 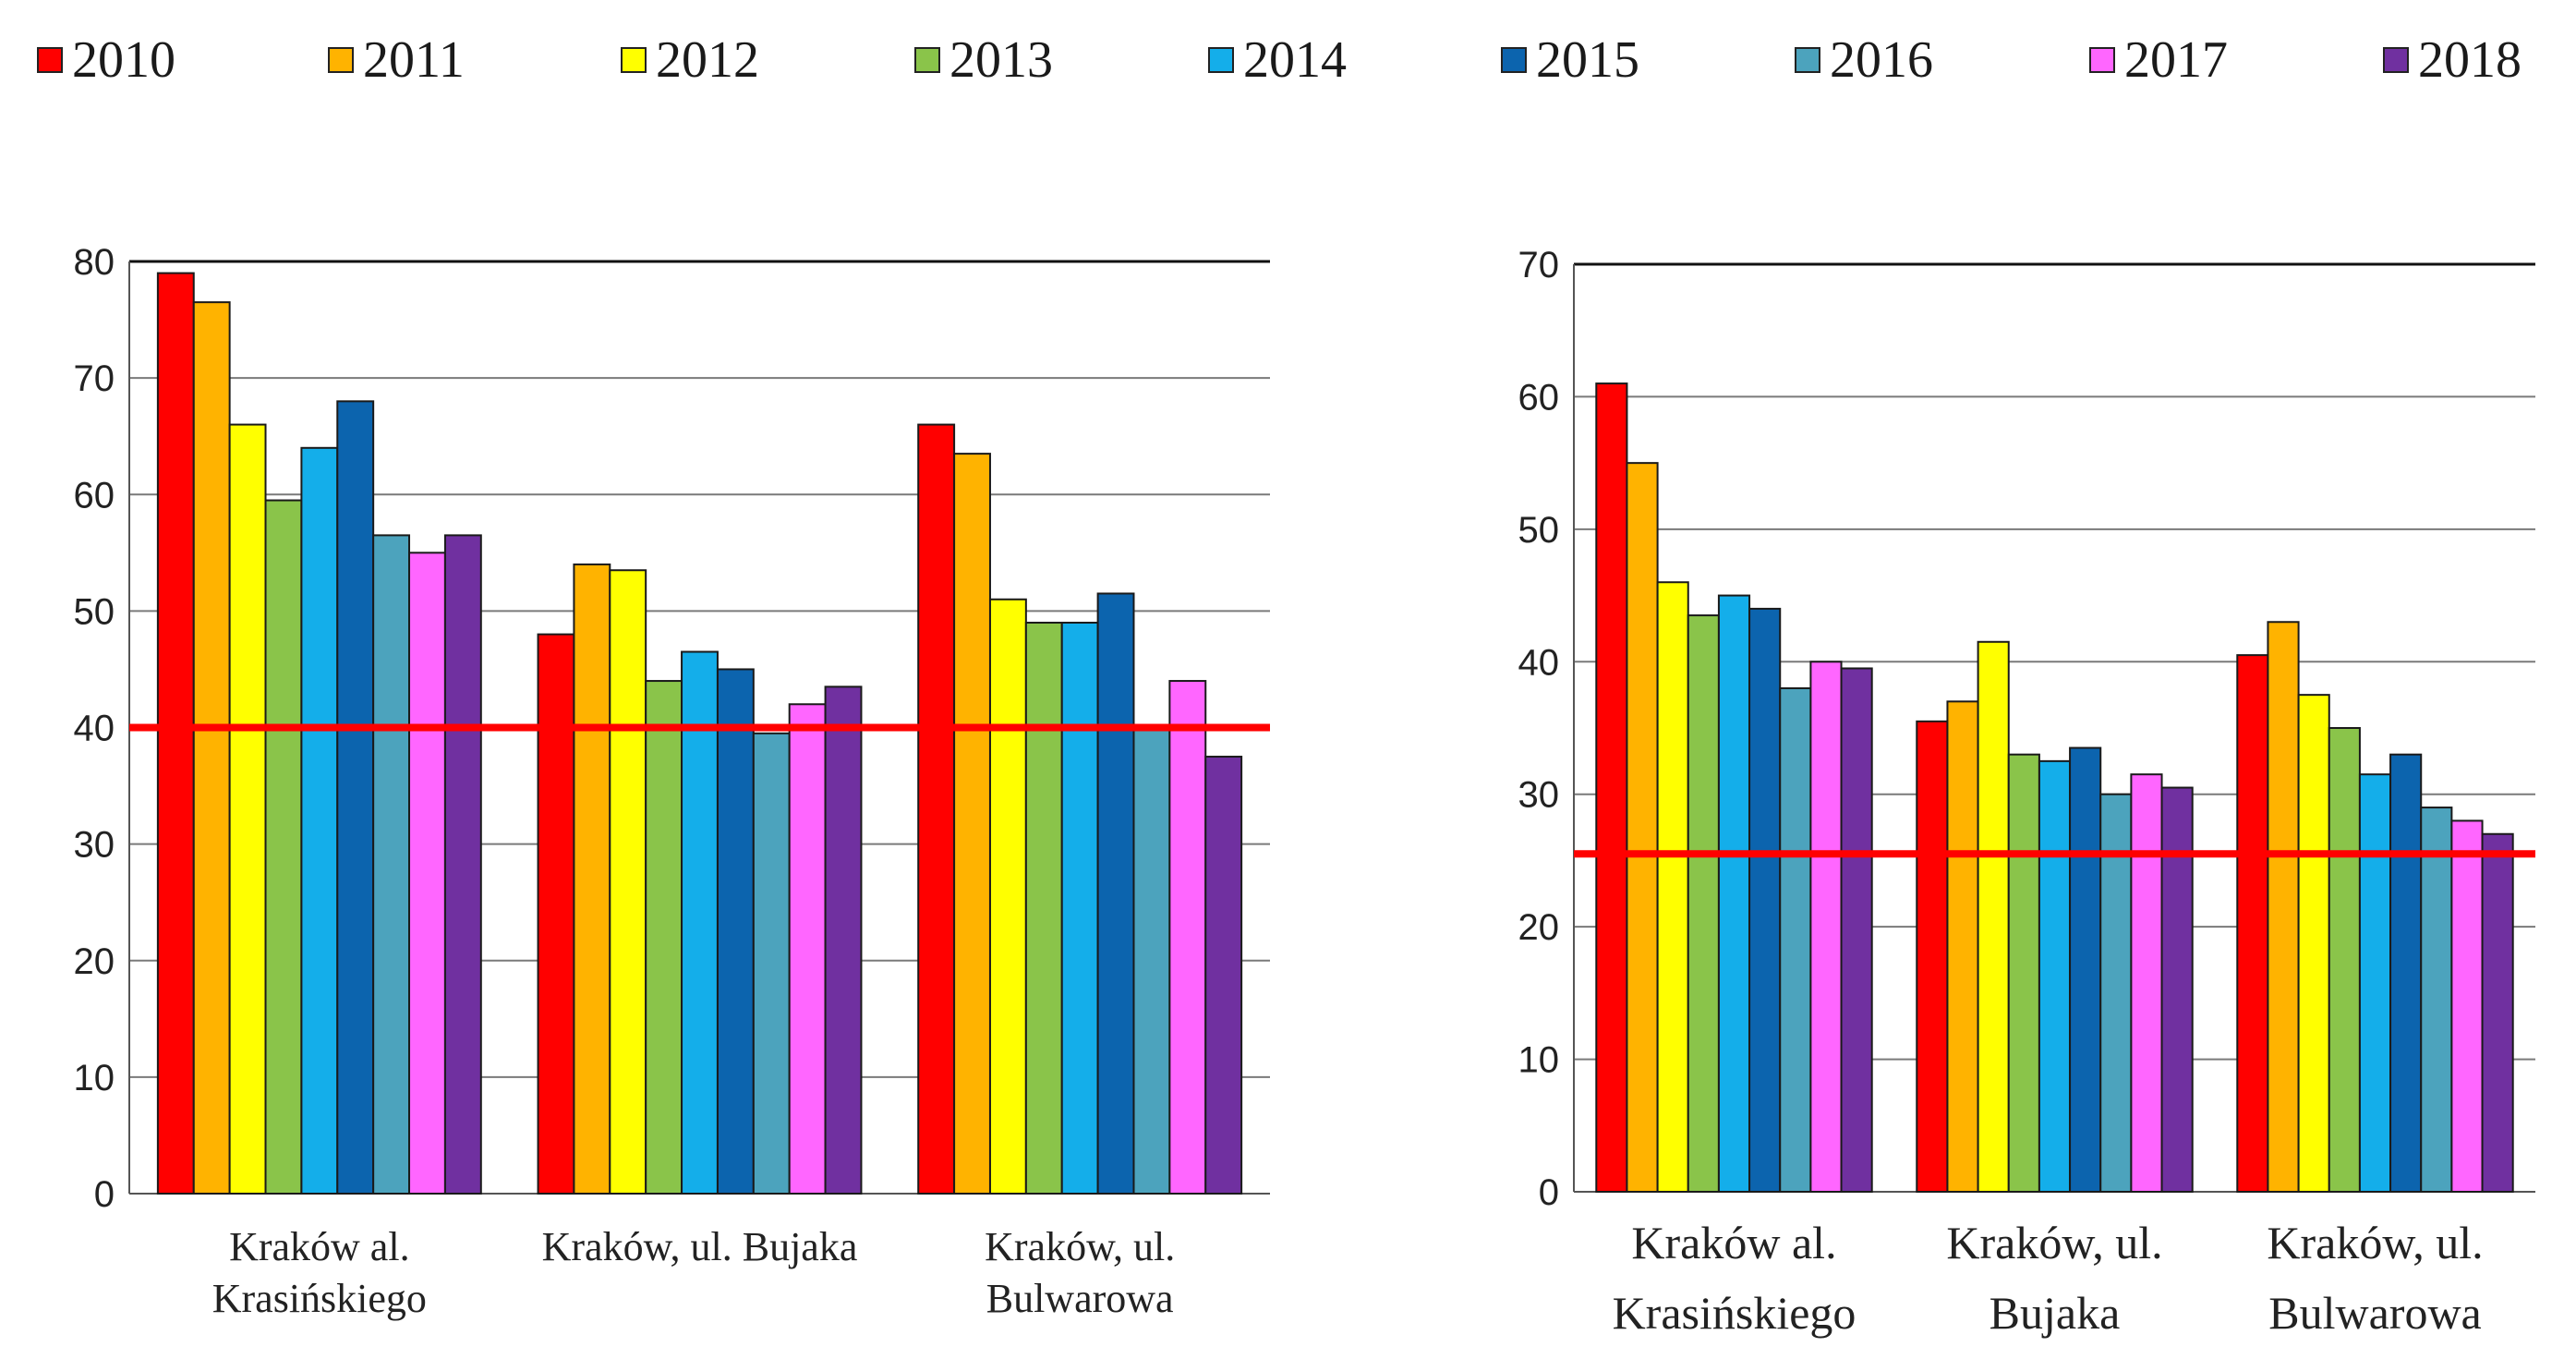 What do you see at coordinates (94, 262) in the screenshot?
I see `y-tick-label: 80` at bounding box center [94, 262].